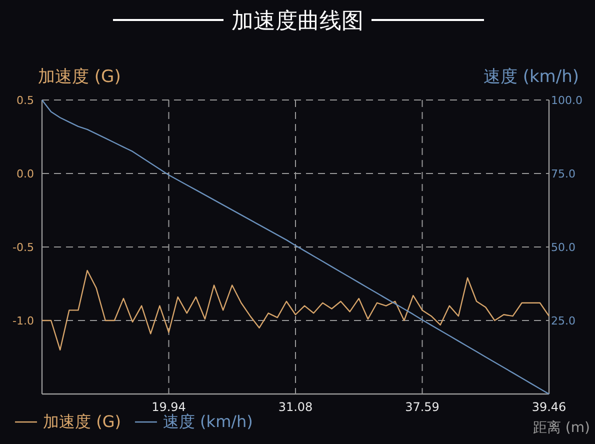  Describe the element at coordinates (23, 247) in the screenshot. I see `y-tick-label: -0.5` at that location.